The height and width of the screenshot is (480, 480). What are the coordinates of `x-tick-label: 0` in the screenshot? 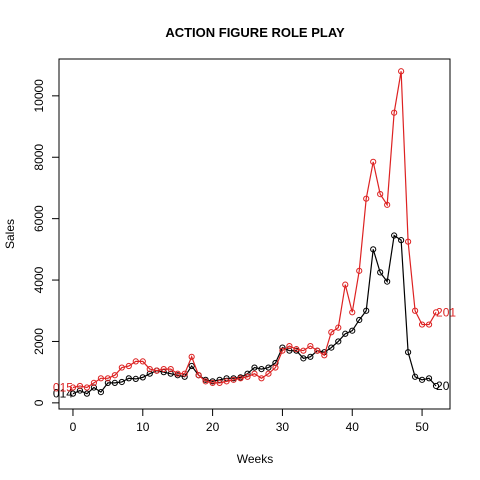 It's located at (73, 427).